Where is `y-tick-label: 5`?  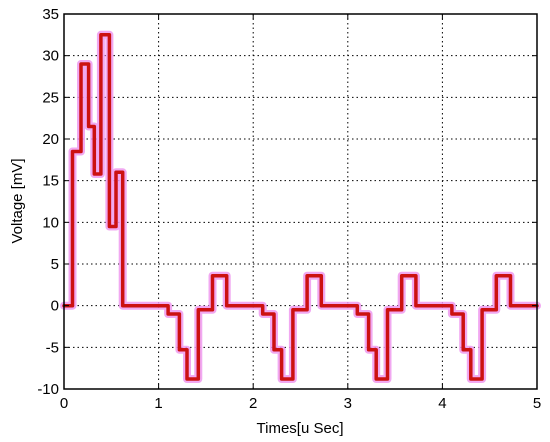 y-tick-label: 5 is located at coordinates (55, 264).